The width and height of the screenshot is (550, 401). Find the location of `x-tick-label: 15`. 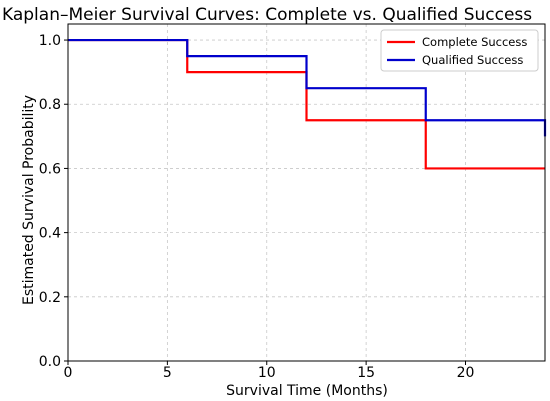

x-tick-label: 15 is located at coordinates (366, 373).